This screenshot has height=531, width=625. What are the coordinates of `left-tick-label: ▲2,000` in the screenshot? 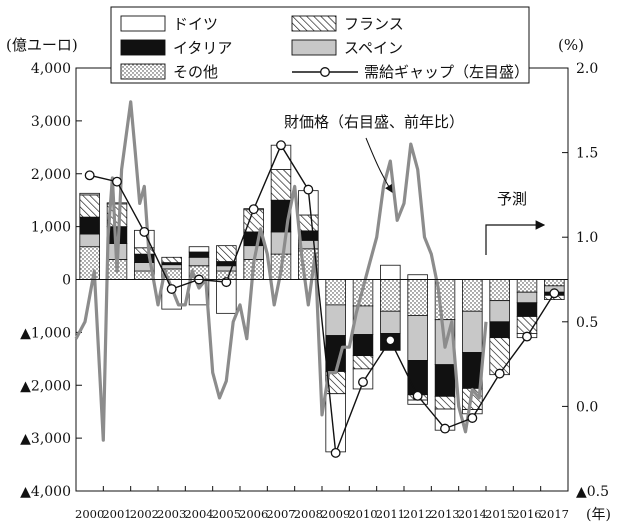 It's located at (45, 386).